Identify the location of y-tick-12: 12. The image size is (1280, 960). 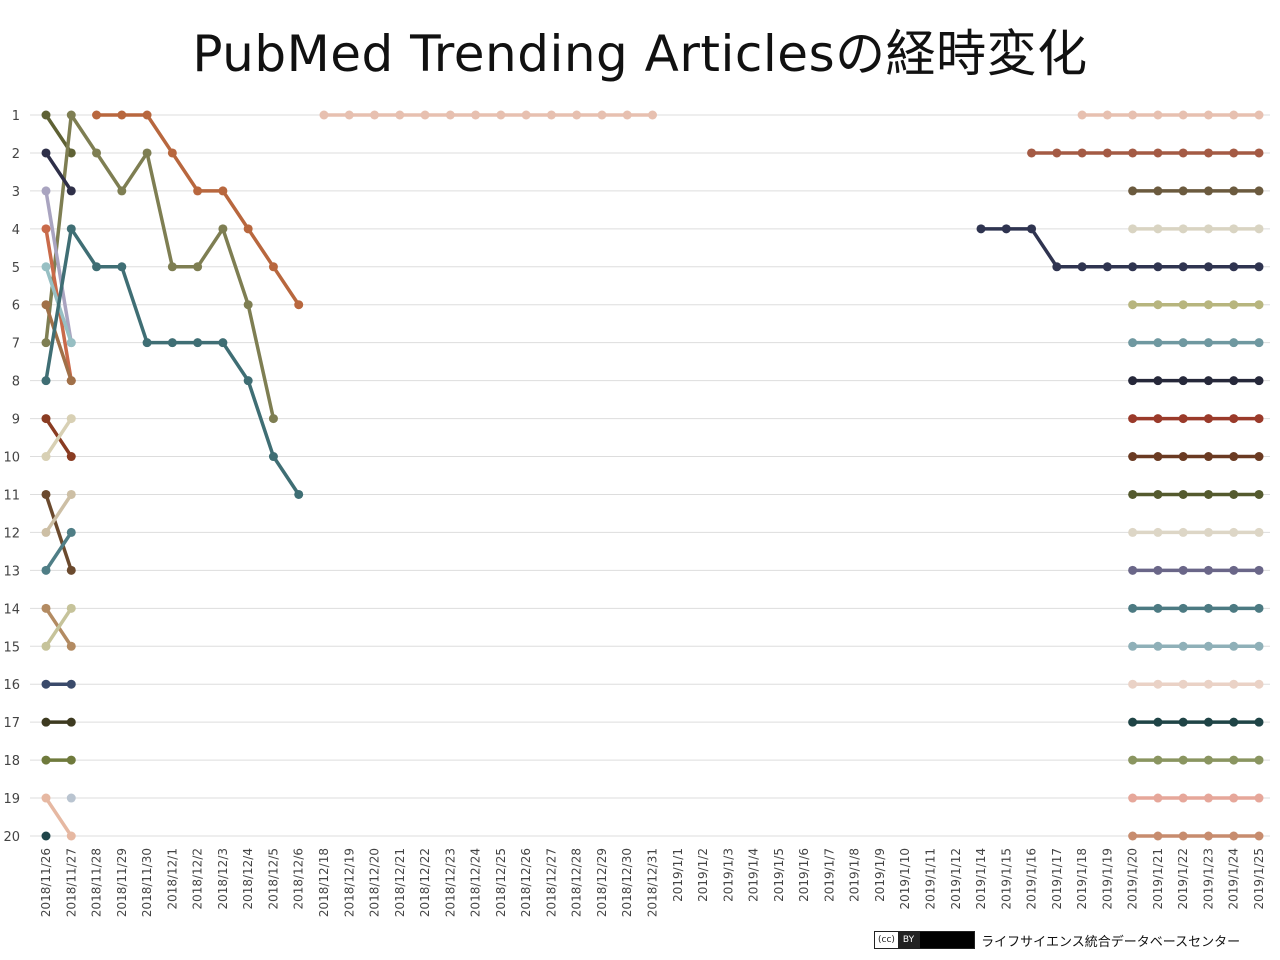
(11, 533).